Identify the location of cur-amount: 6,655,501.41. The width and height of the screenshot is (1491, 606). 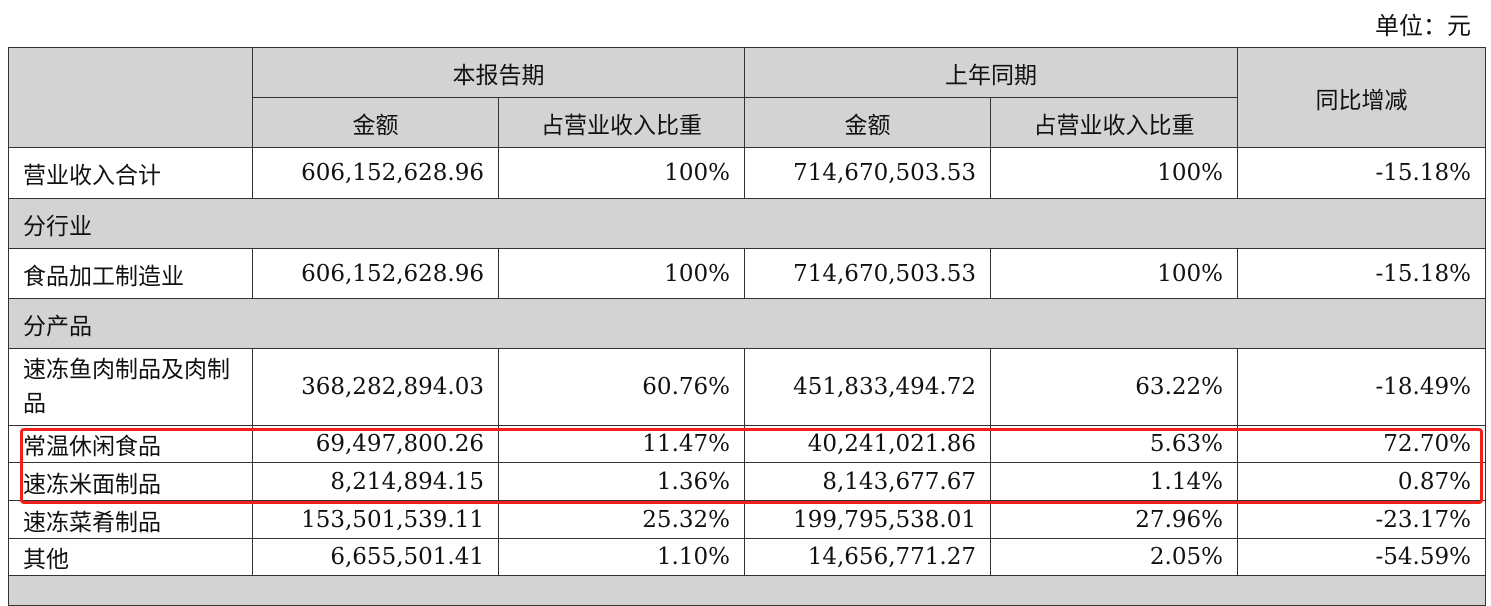
(375, 557).